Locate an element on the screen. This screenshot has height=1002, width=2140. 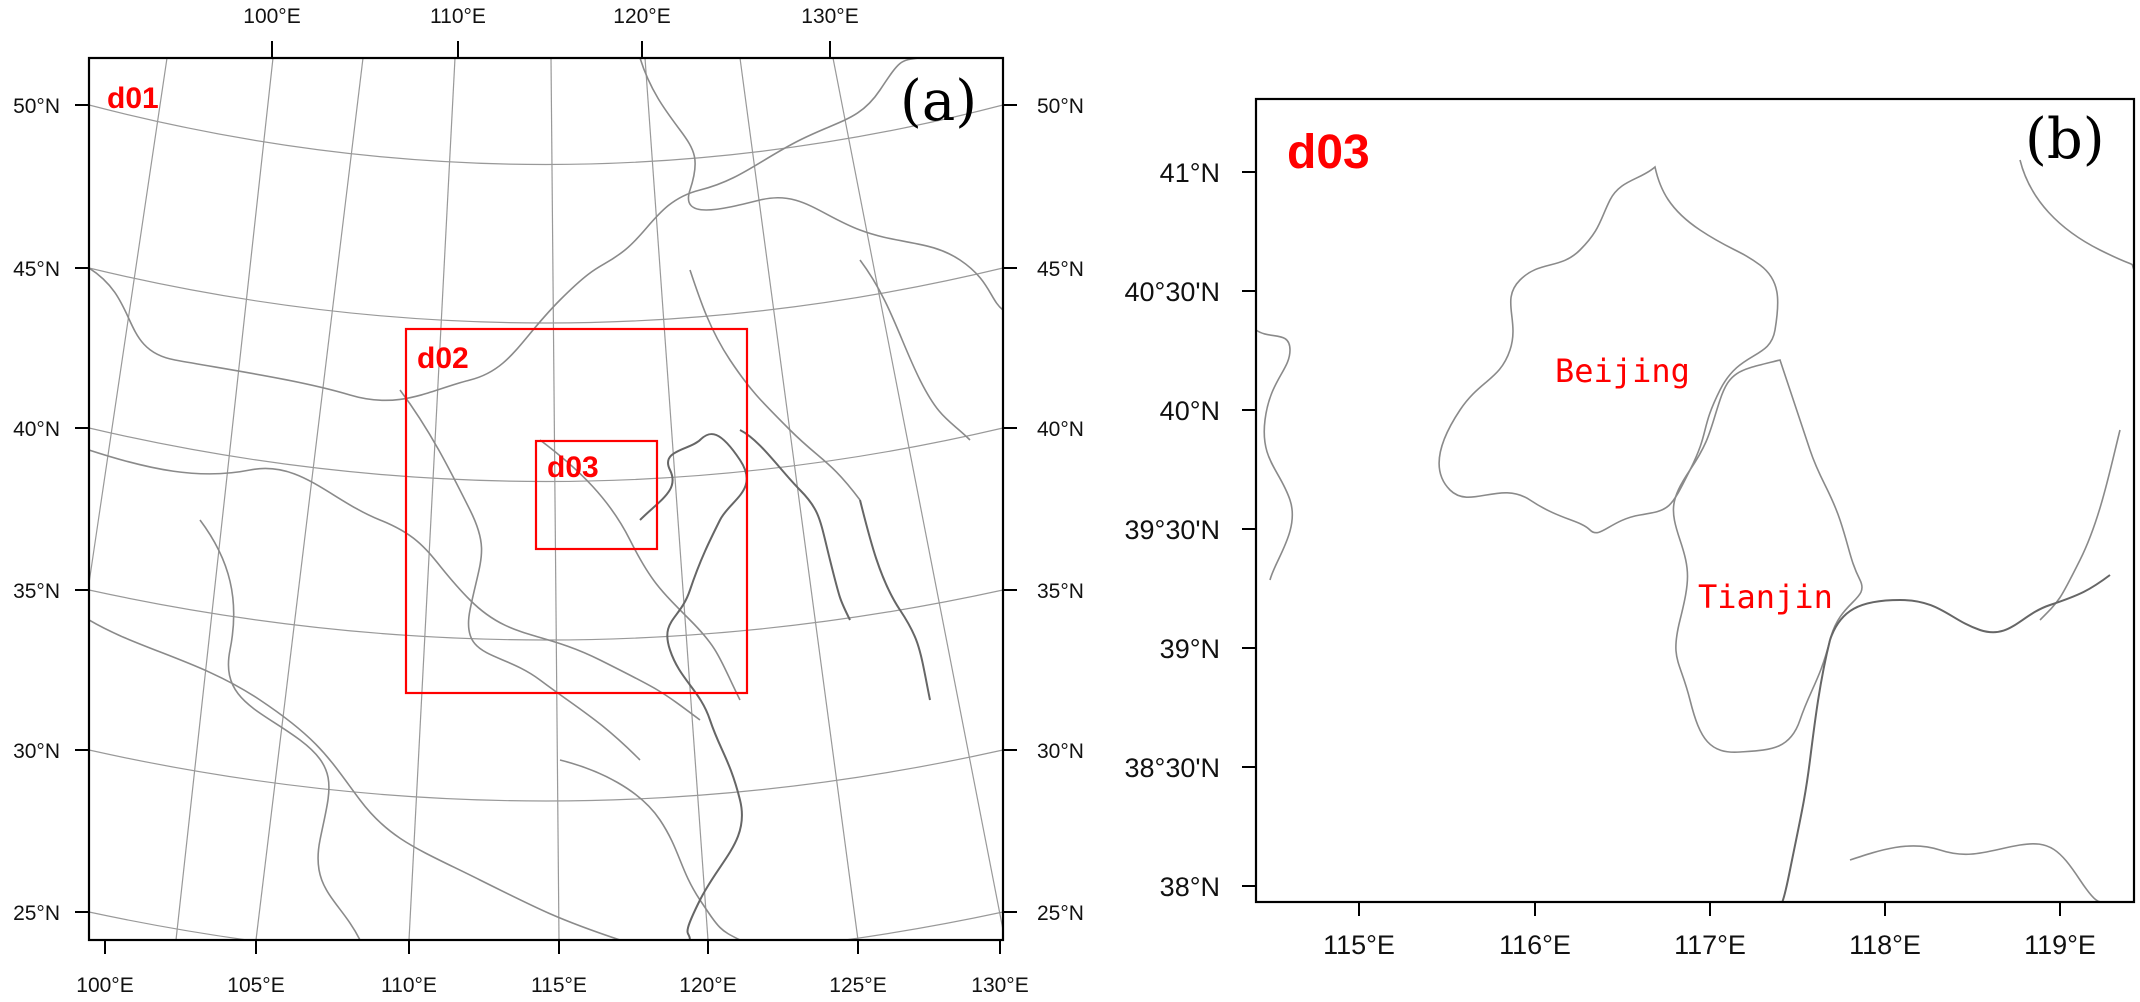
right-lat-label: 45°N is located at coordinates (1060, 269).